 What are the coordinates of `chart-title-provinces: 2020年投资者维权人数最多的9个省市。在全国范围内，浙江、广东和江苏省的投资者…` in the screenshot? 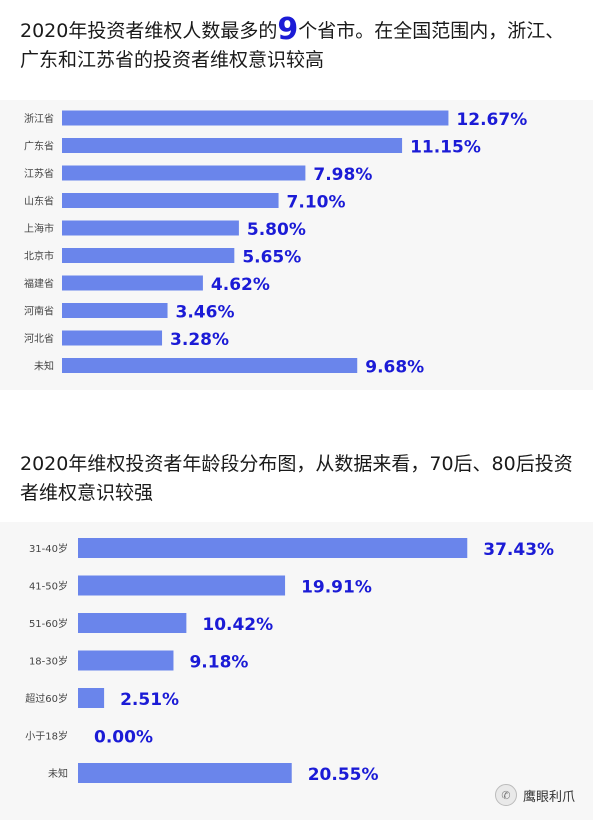 It's located at (300, 45).